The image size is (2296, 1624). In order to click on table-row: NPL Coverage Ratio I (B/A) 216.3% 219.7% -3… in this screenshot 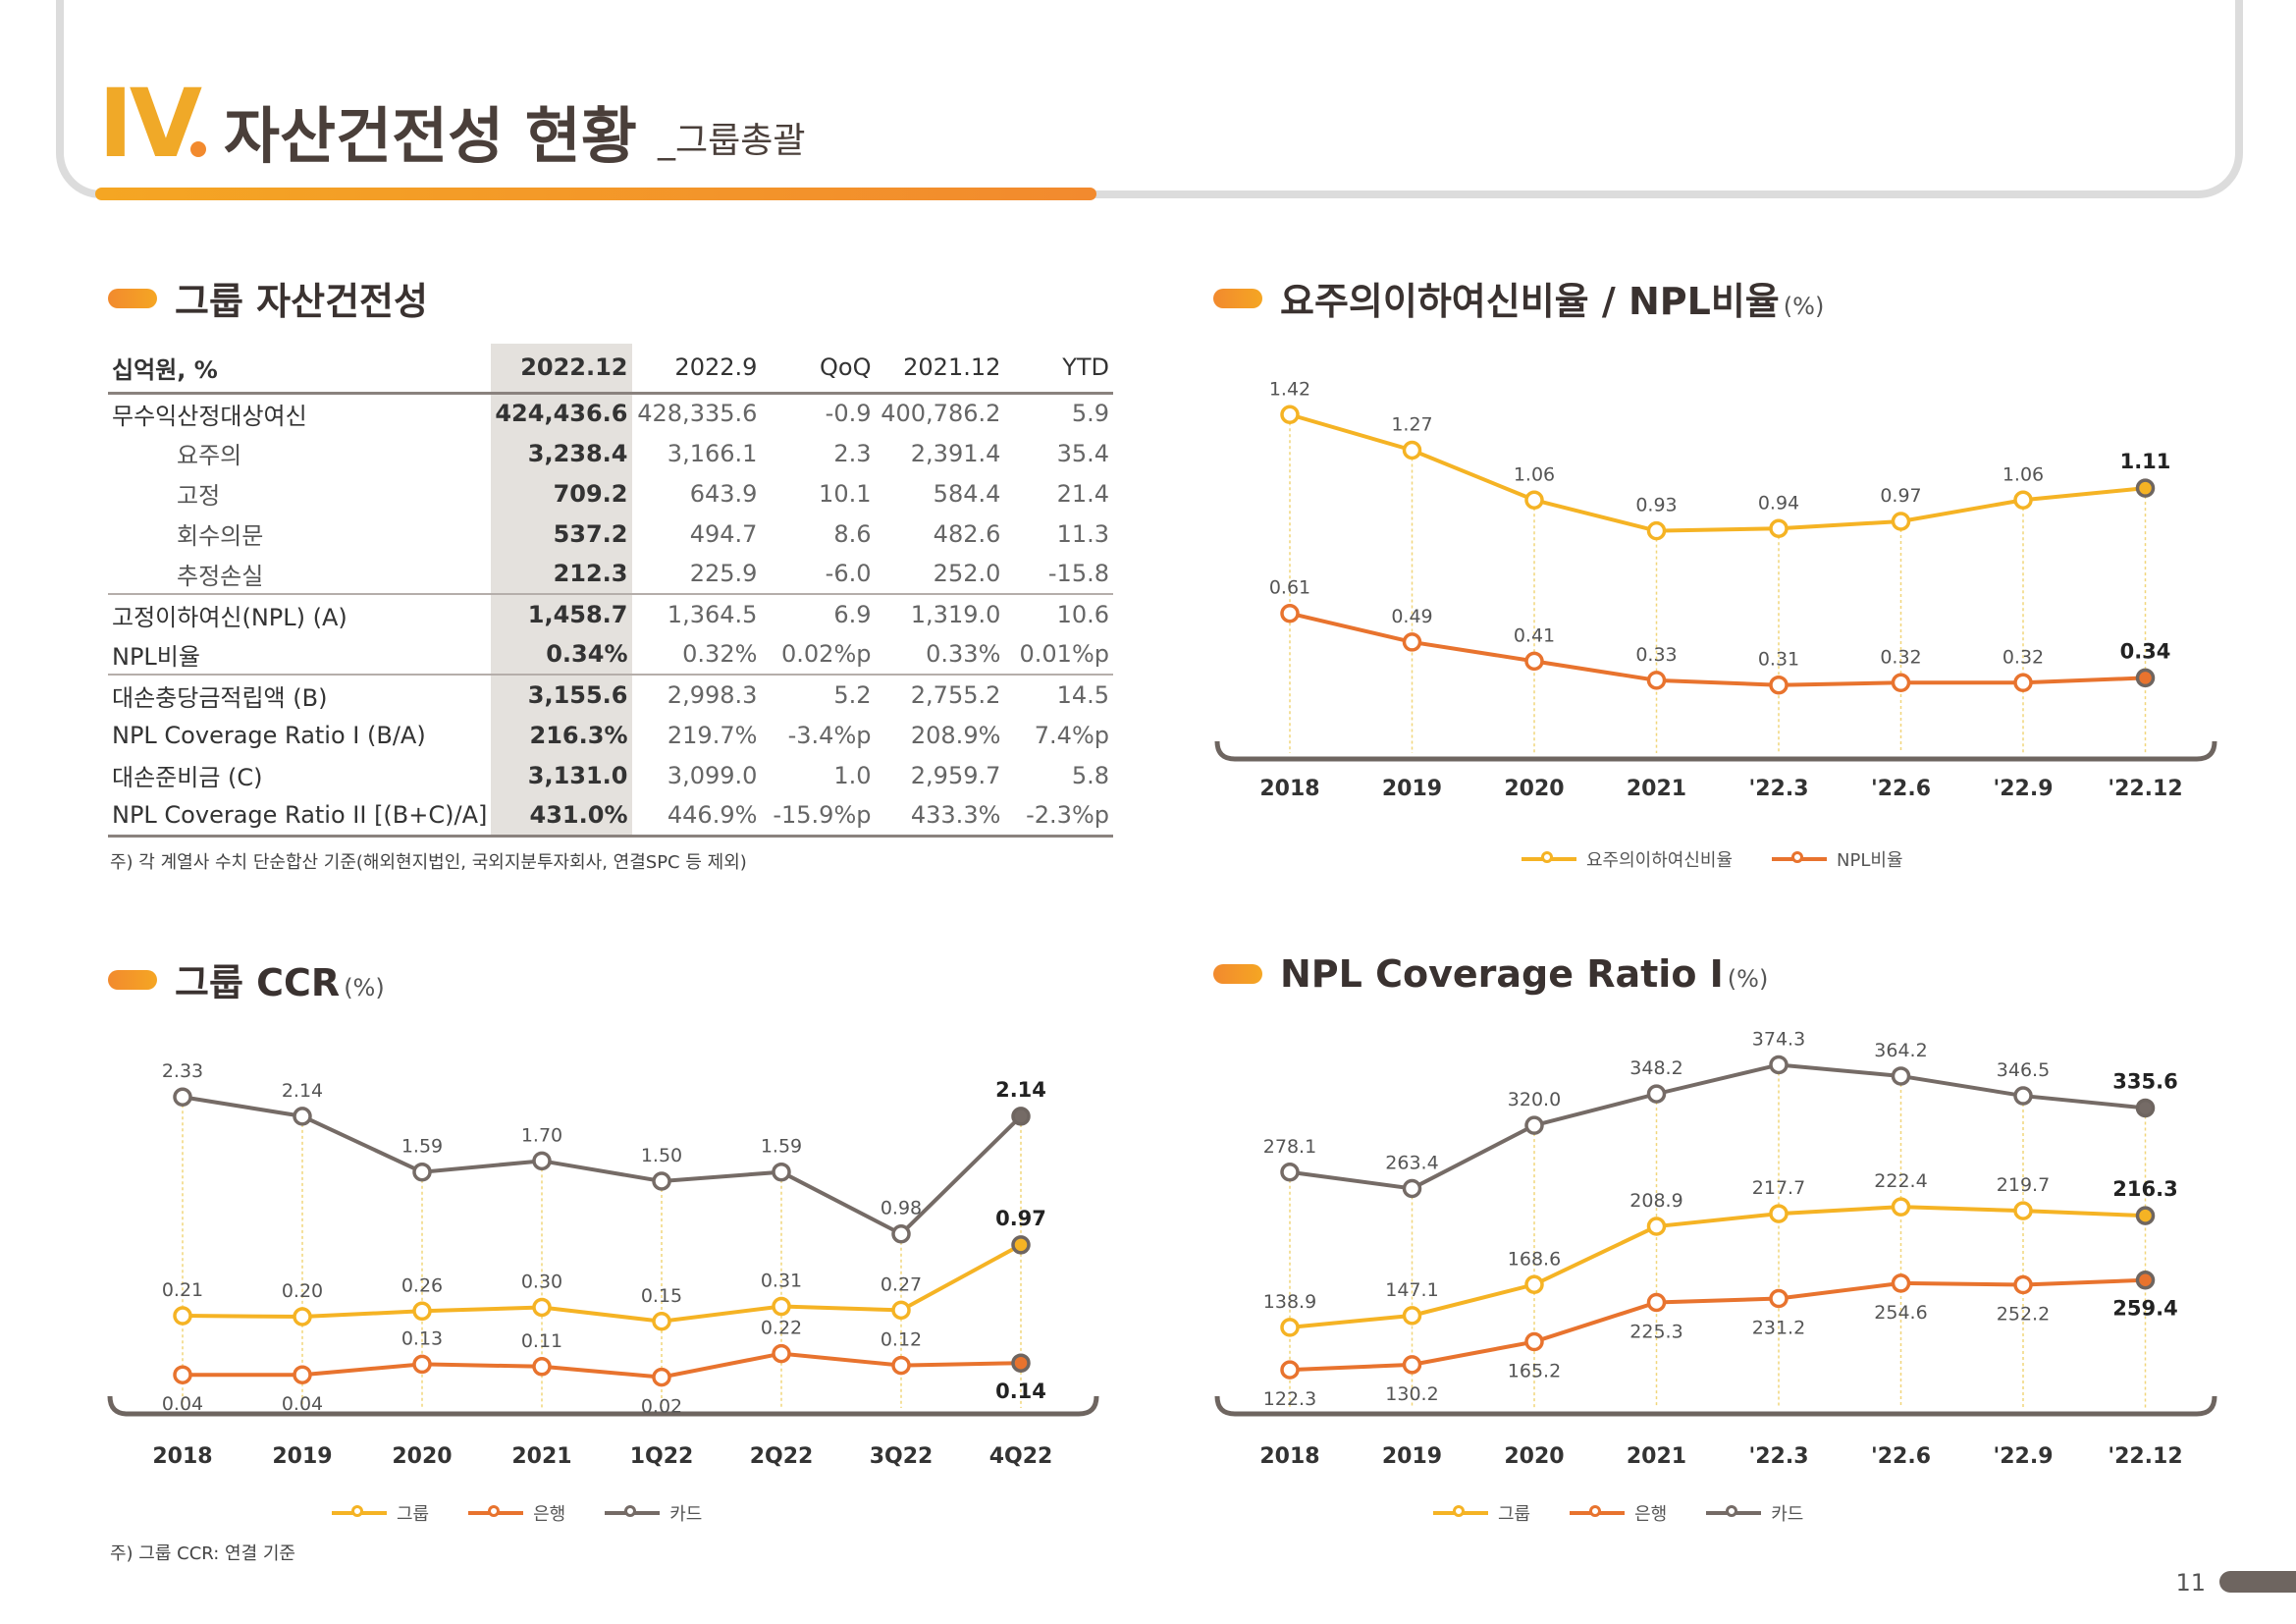, I will do `click(610, 735)`.